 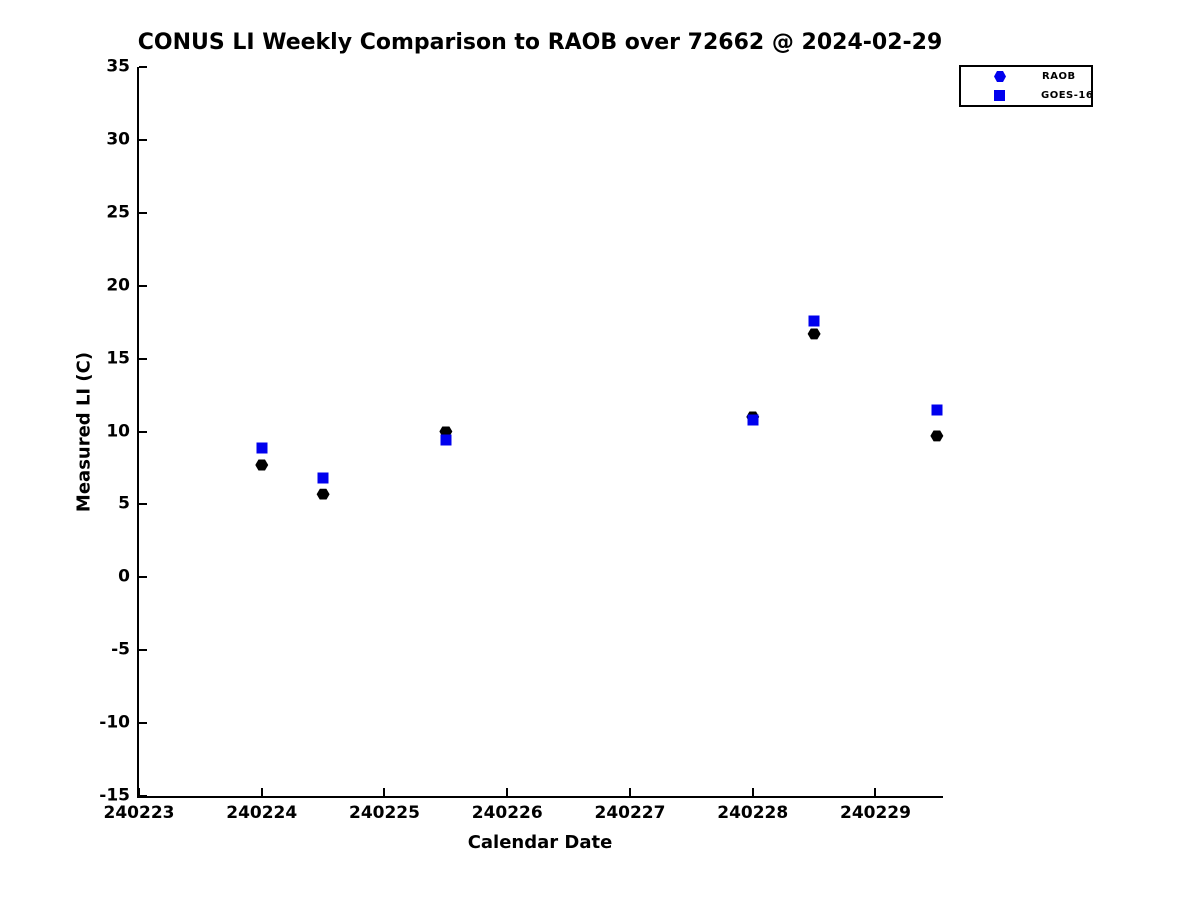 What do you see at coordinates (753, 813) in the screenshot?
I see `x-tick-label: 240228` at bounding box center [753, 813].